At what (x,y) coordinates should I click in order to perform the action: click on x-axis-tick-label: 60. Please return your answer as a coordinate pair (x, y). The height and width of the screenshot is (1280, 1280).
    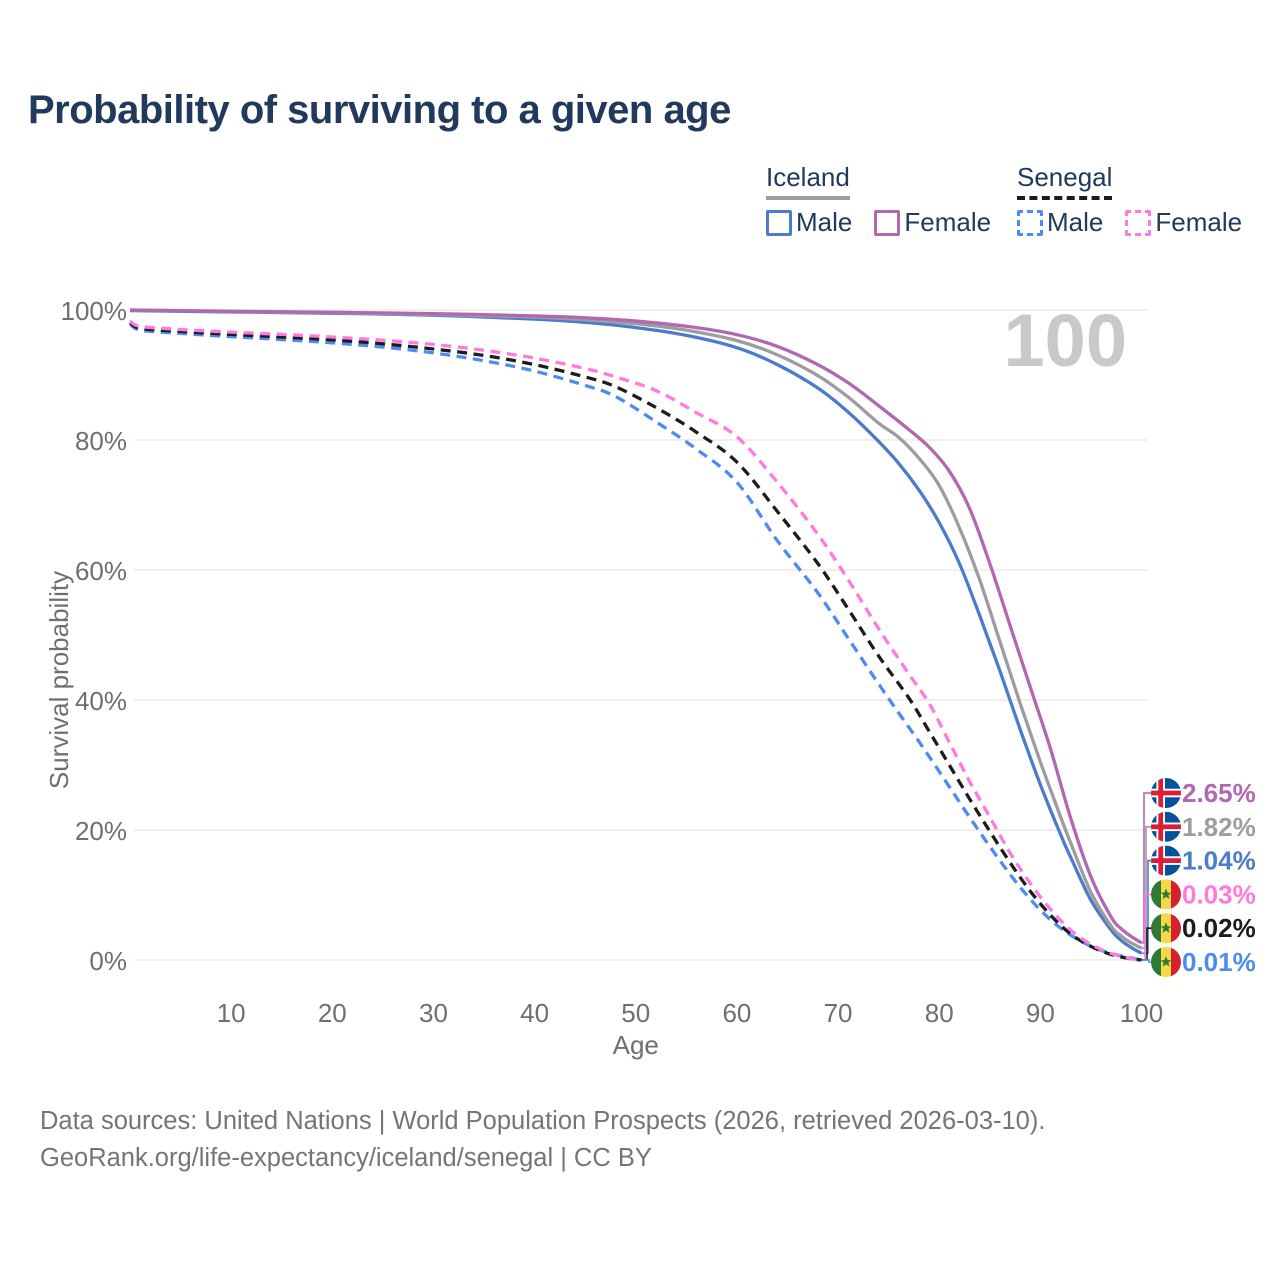
    Looking at the image, I should click on (736, 1013).